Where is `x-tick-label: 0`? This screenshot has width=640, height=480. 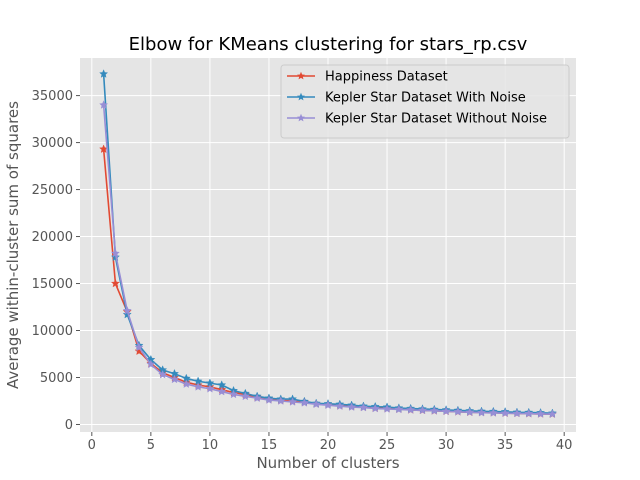
x-tick-label: 0 is located at coordinates (92, 445).